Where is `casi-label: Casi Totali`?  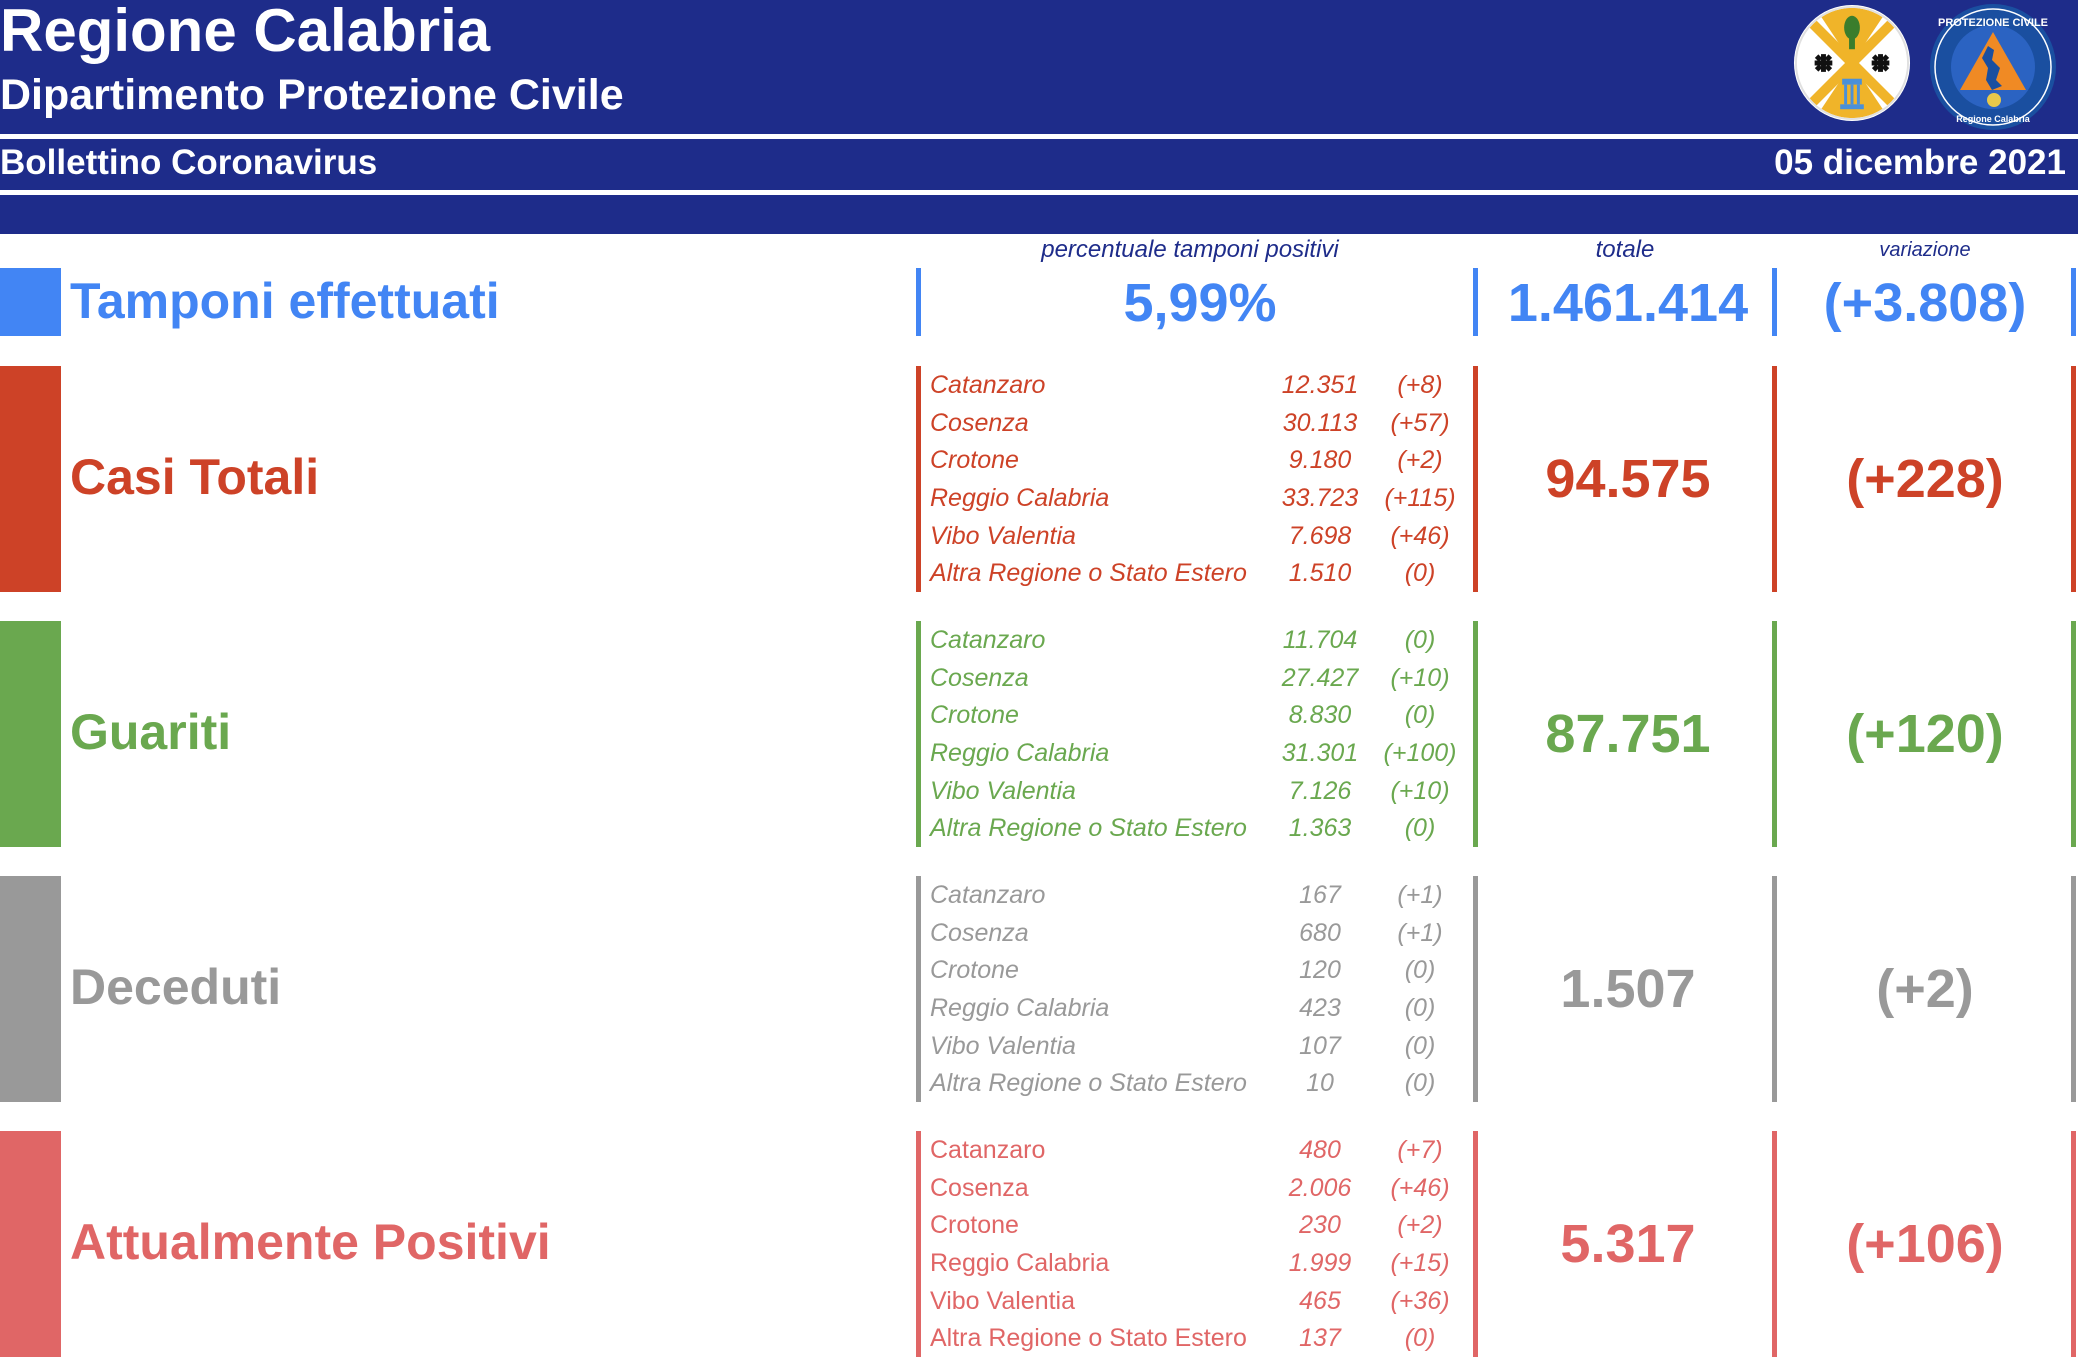
casi-label: Casi Totali is located at coordinates (195, 477).